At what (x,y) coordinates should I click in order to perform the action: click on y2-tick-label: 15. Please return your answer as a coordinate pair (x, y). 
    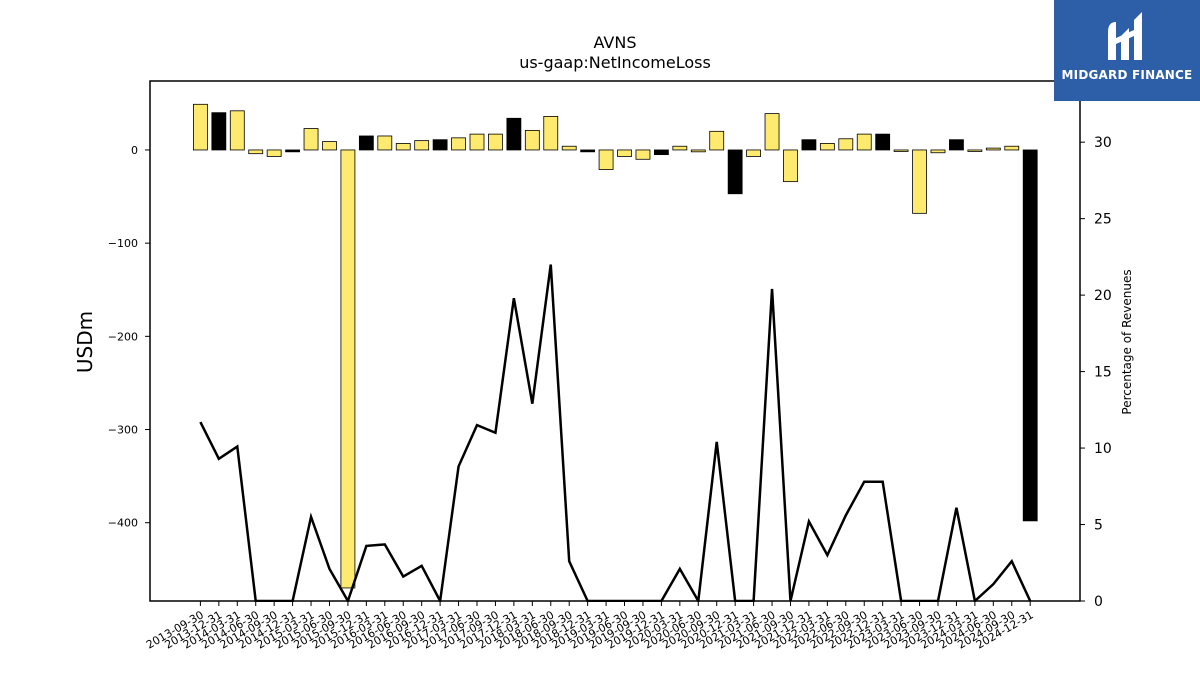
    Looking at the image, I should click on (1103, 373).